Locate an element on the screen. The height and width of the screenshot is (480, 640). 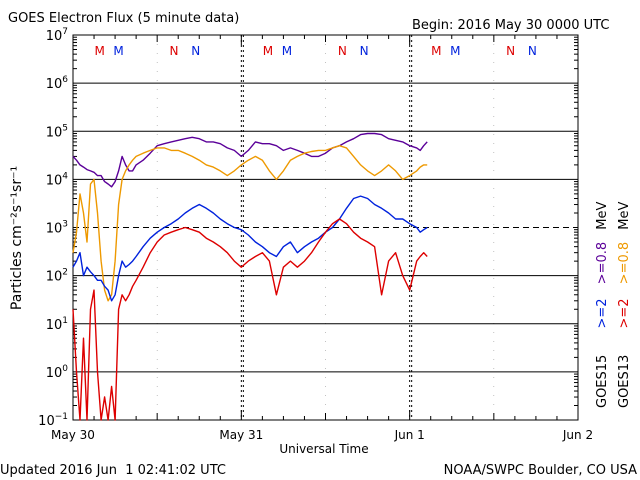
begin-label: Begin: 2016 May 30 0000 UTC is located at coordinates (510, 25).